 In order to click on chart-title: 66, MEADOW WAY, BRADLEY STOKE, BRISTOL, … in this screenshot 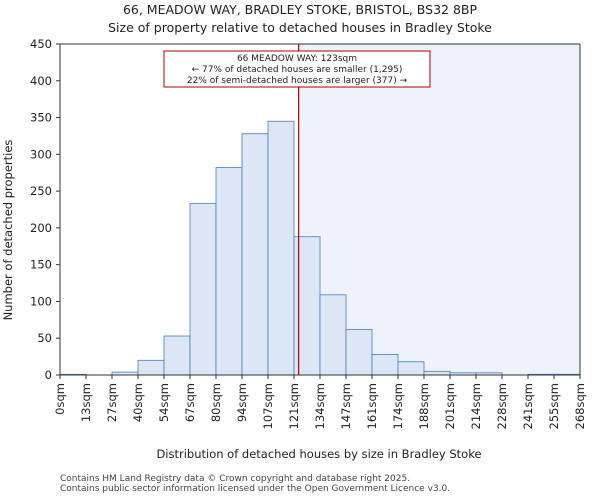, I will do `click(300, 9)`.